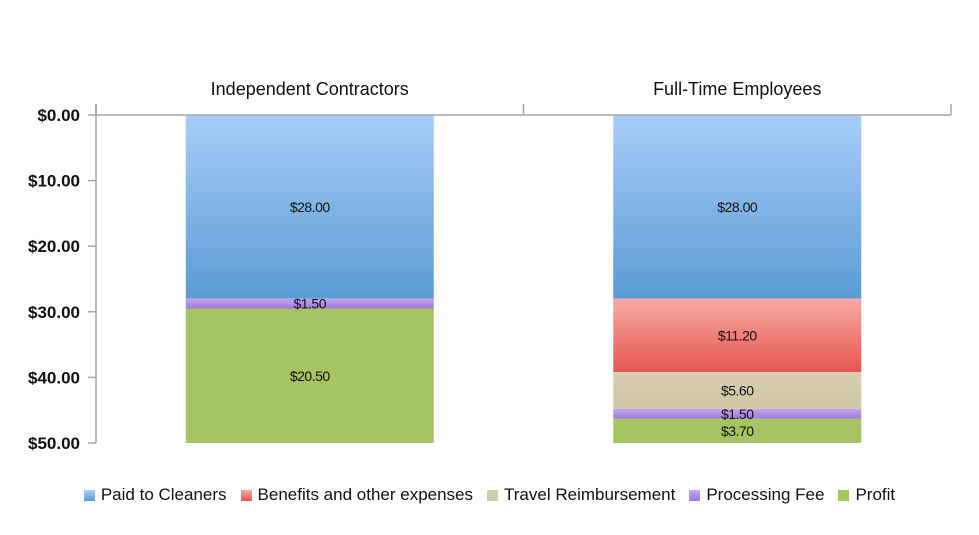  What do you see at coordinates (695, 495) in the screenshot?
I see `legend-swatch-processing-fee` at bounding box center [695, 495].